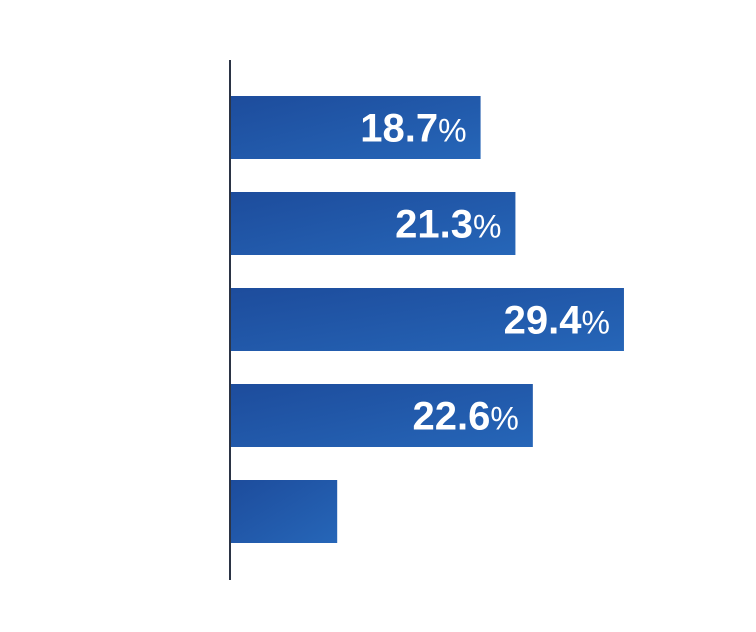  What do you see at coordinates (557, 321) in the screenshot?
I see `value-label: 29.4%` at bounding box center [557, 321].